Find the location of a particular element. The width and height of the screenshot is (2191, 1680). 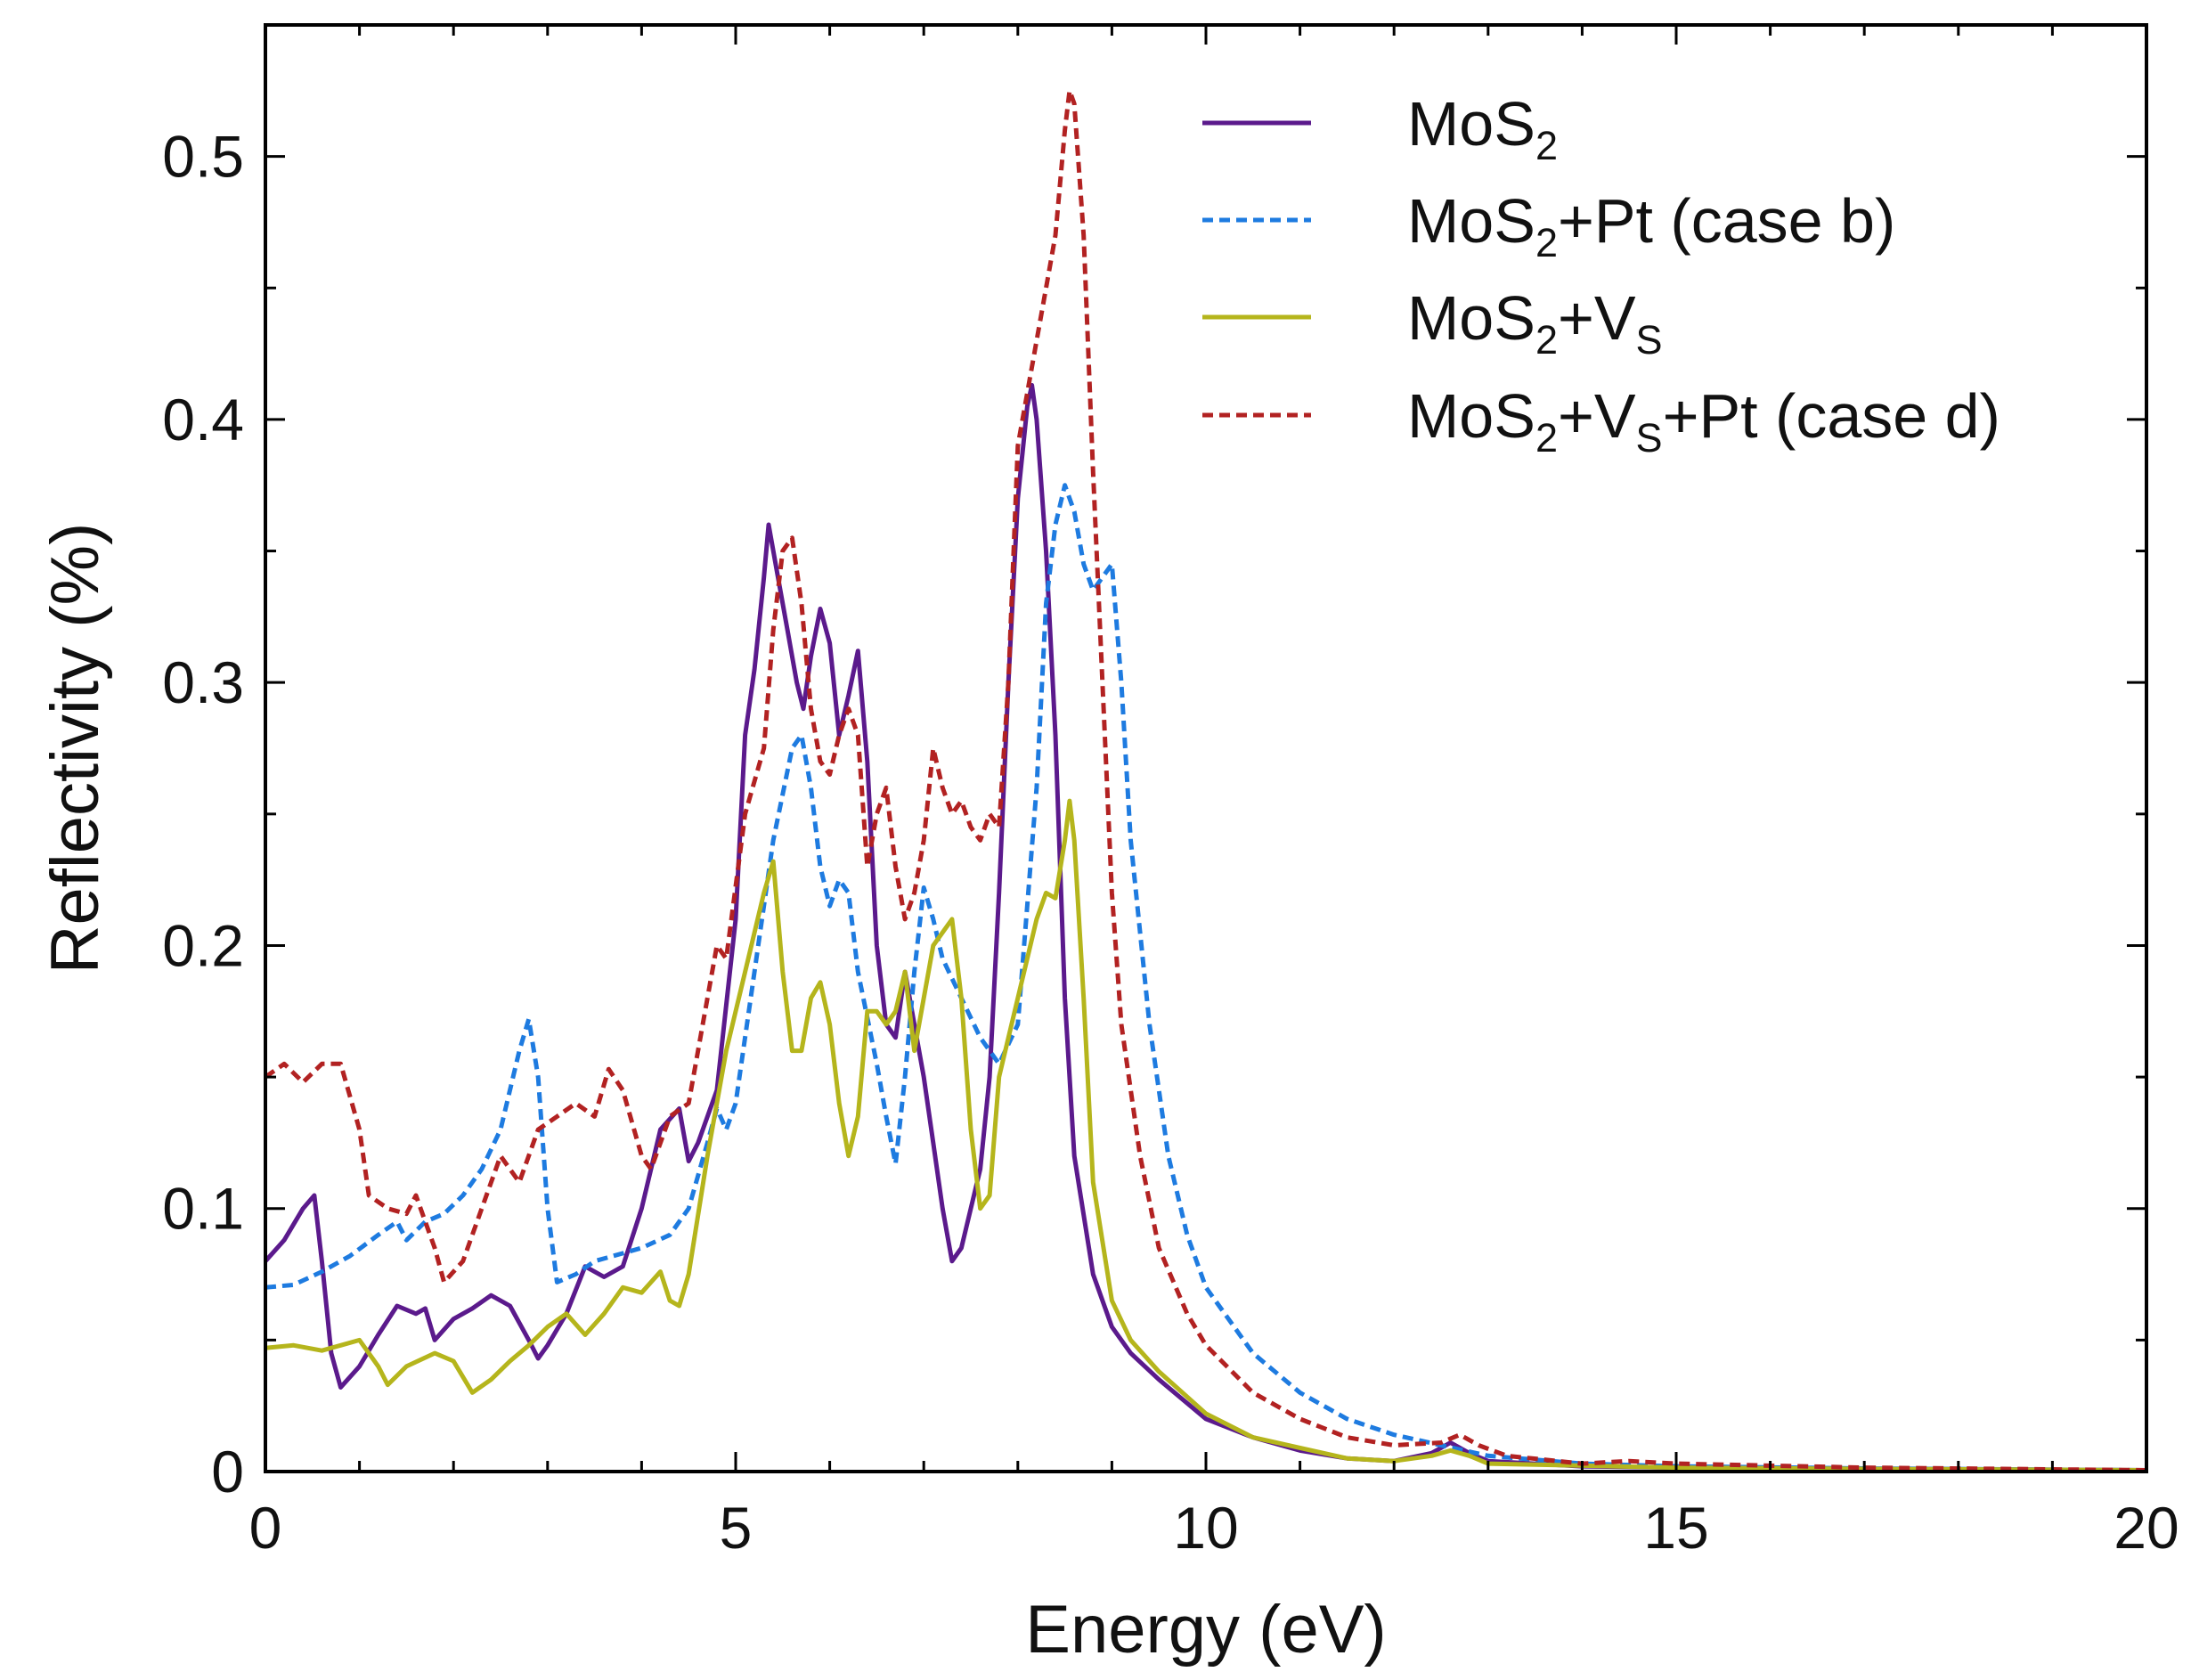

legend-label-4: MoS2+VS+Pt (case d) is located at coordinates (1703, 421).